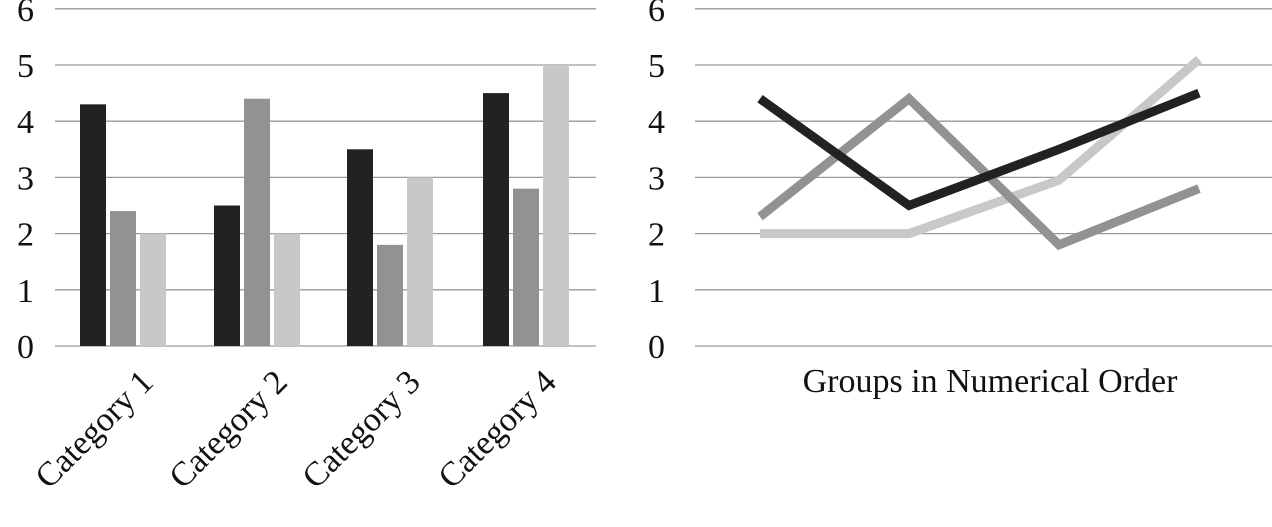  I want to click on bar-y-tick-label: 0, so click(25, 347).